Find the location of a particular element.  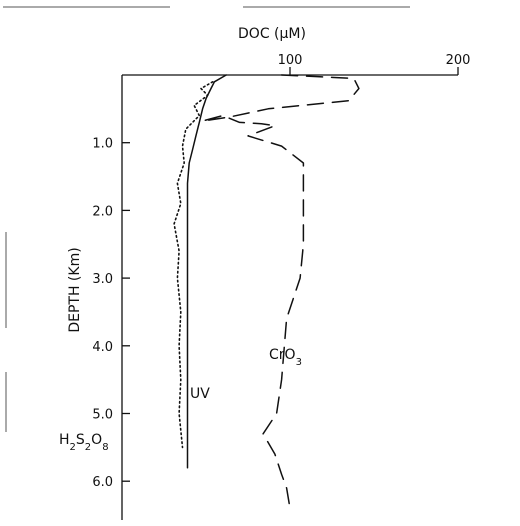

series-labels: UV CrO3 H2S2O8 is located at coordinates (180, 400).